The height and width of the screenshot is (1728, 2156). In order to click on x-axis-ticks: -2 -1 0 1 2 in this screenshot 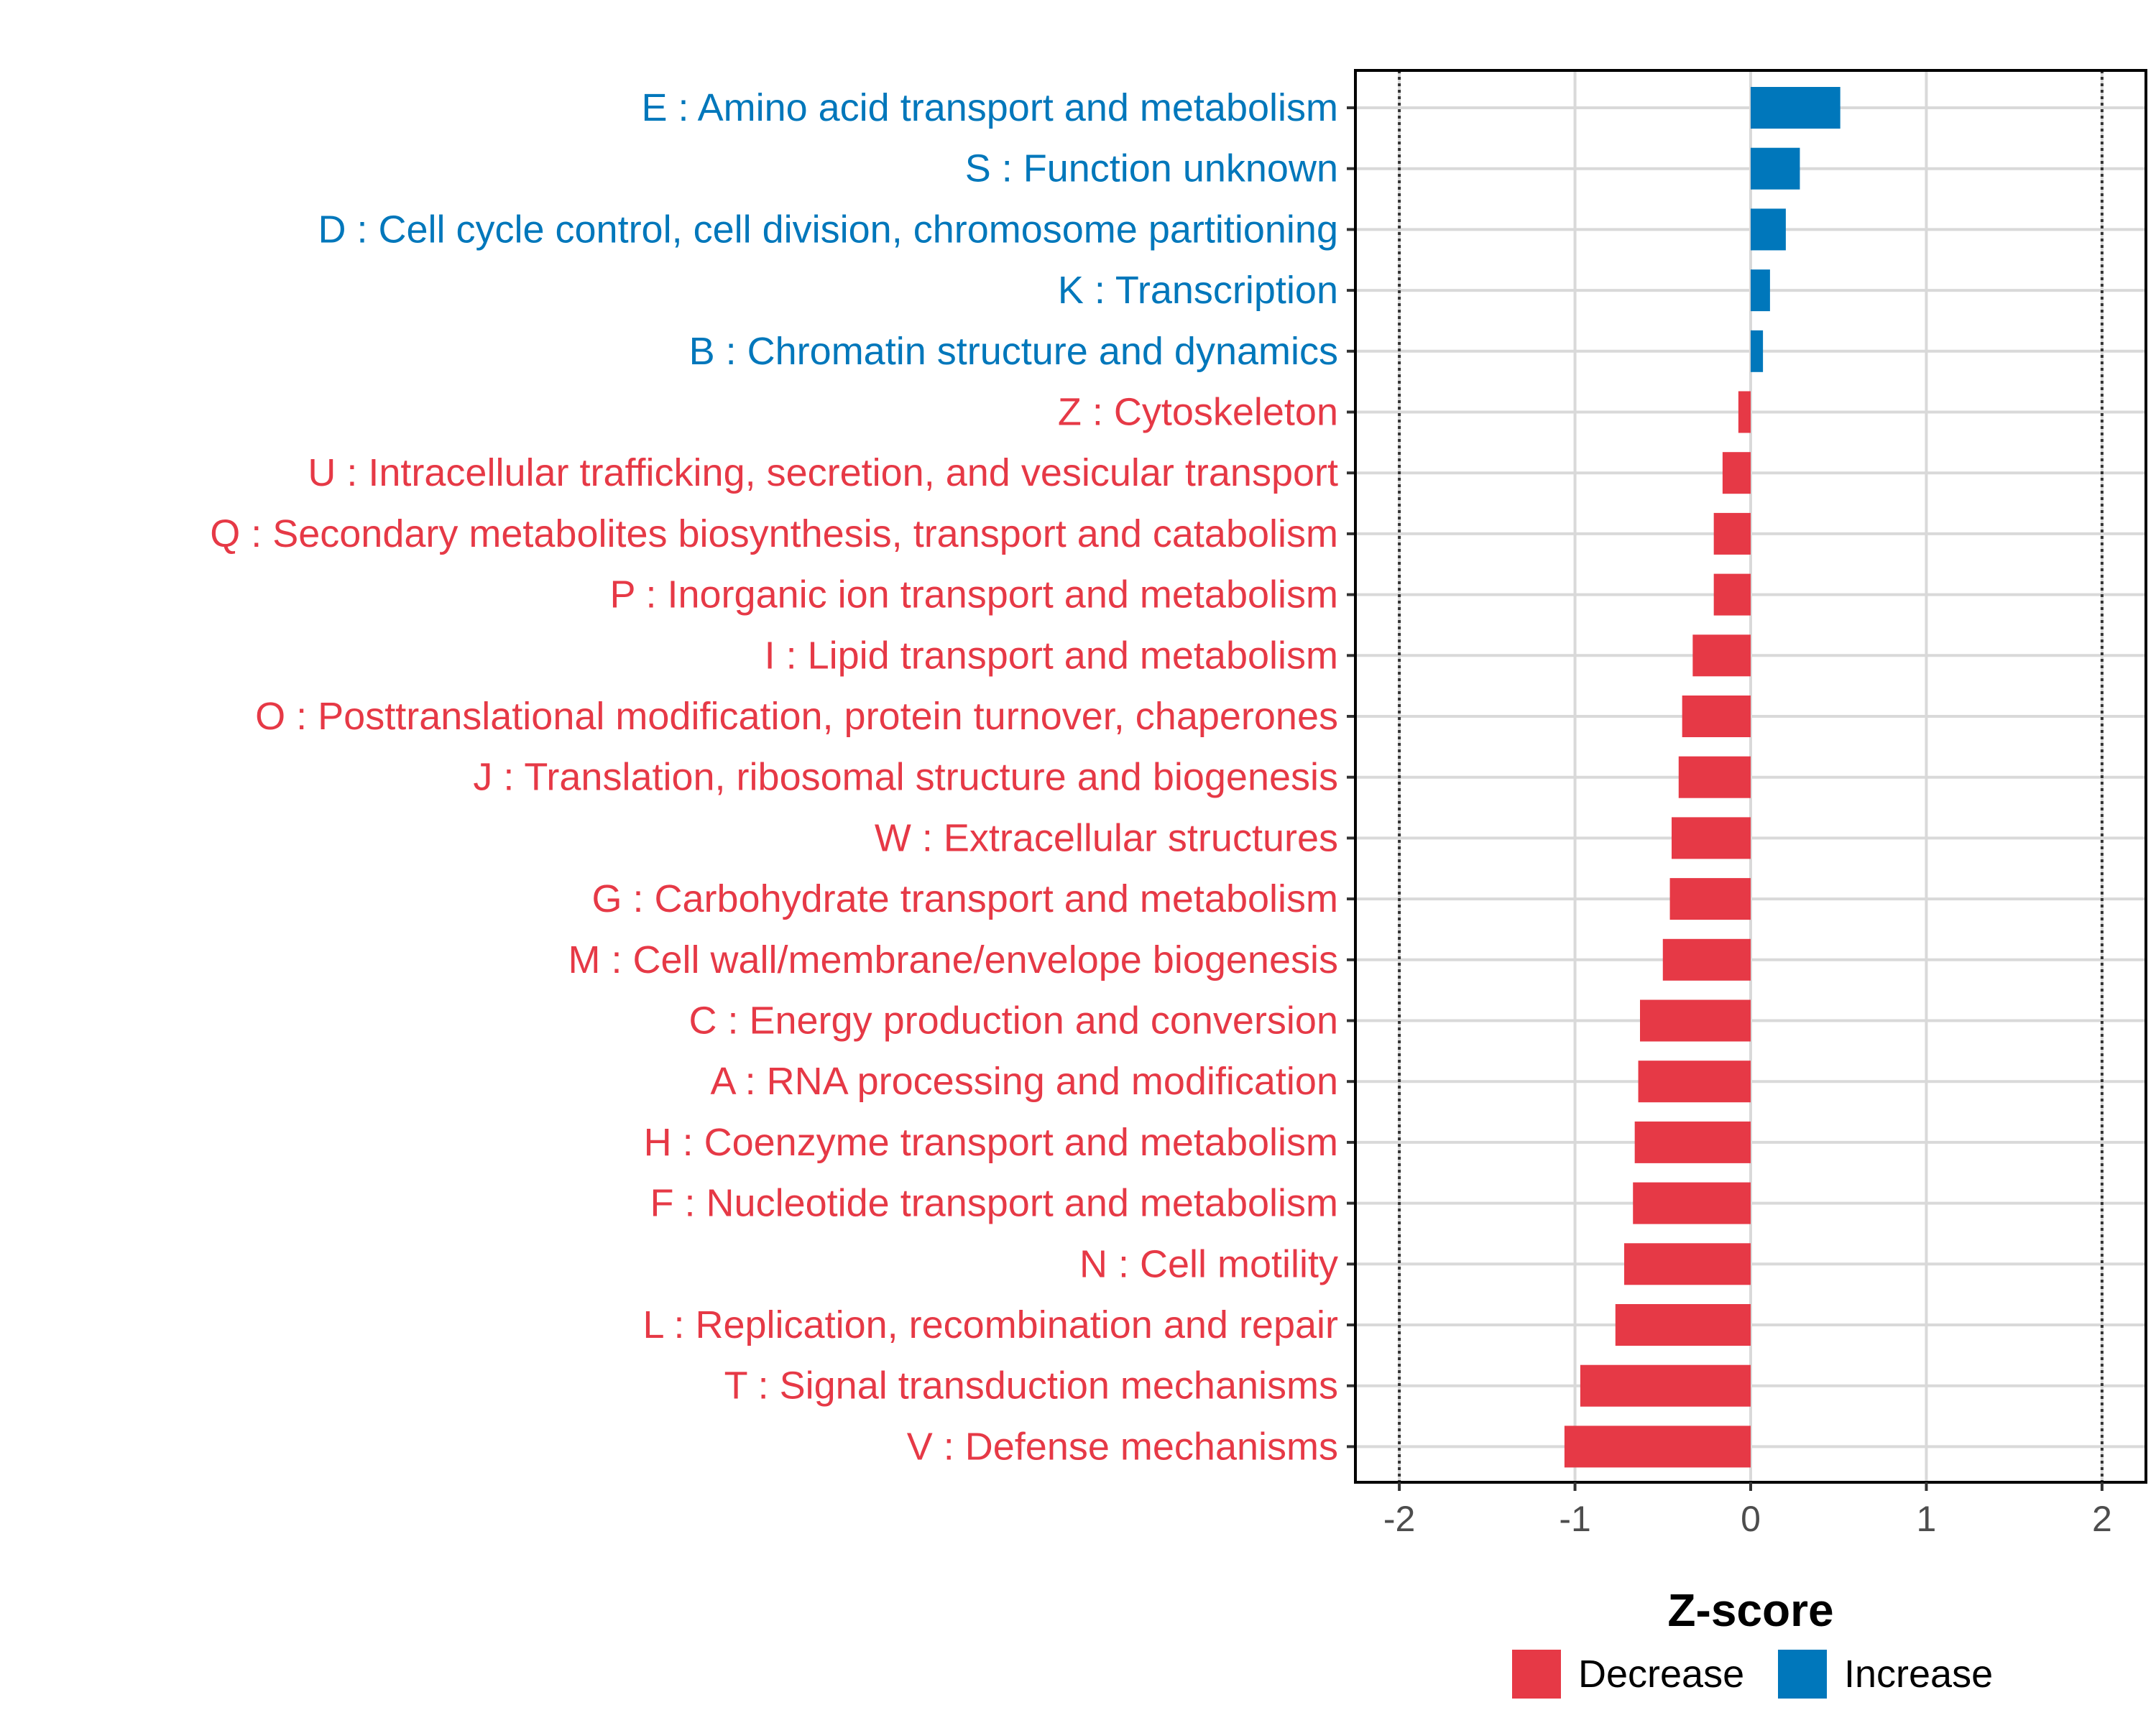, I will do `click(1747, 1511)`.